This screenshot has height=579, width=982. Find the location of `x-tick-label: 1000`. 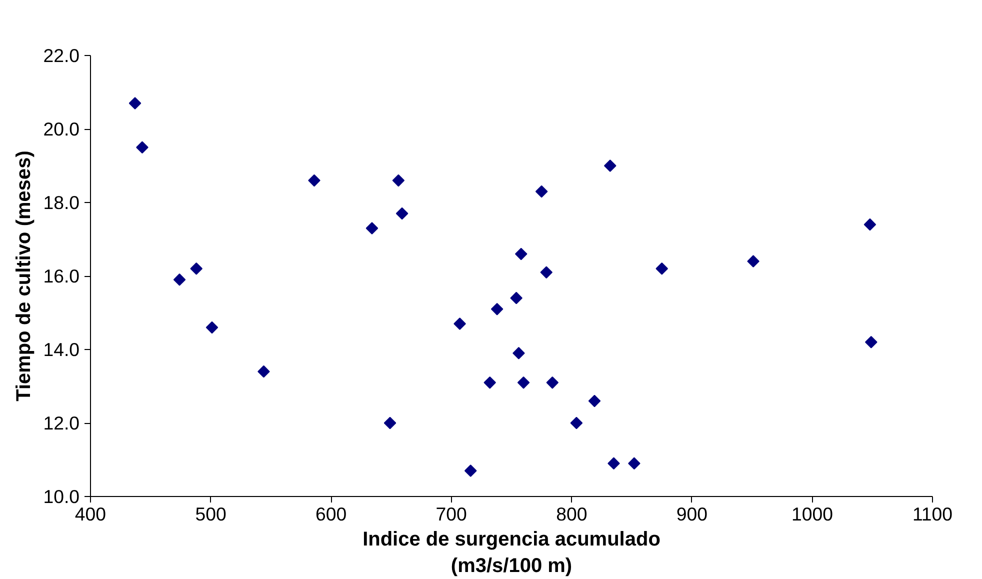

x-tick-label: 1000 is located at coordinates (812, 514).